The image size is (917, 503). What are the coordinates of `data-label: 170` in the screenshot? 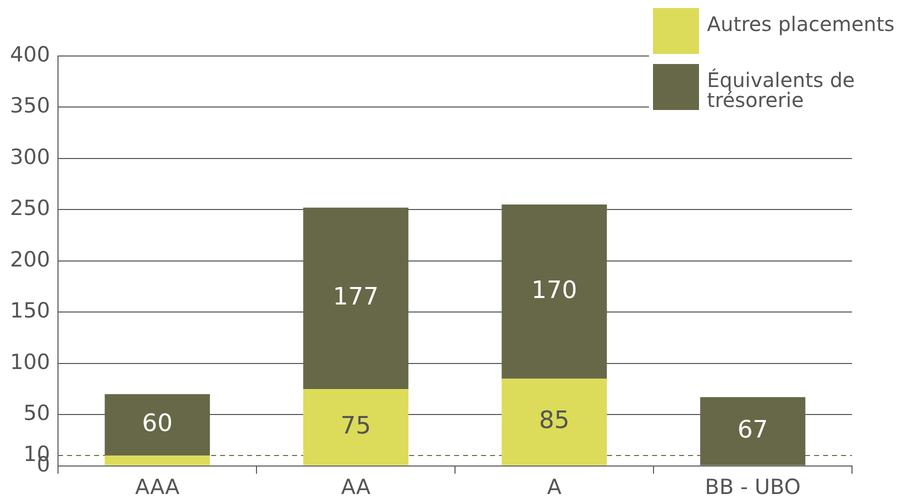 It's located at (554, 290).